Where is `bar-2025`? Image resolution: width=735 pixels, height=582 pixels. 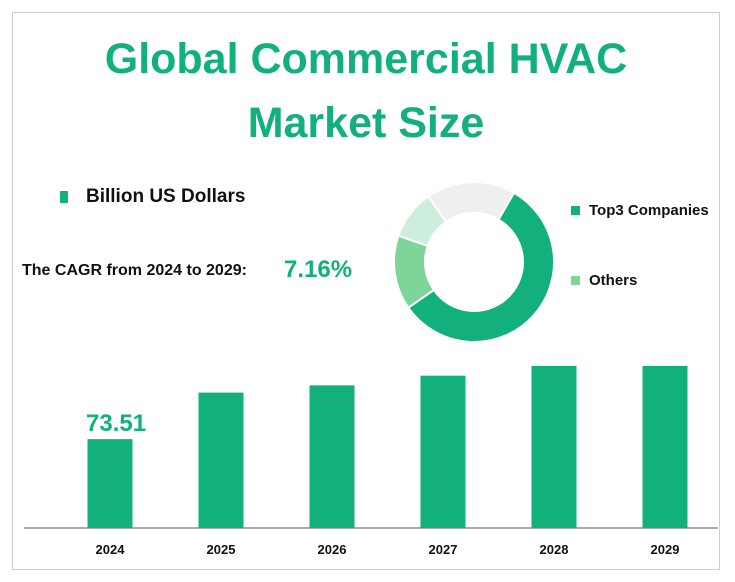
bar-2025 is located at coordinates (221, 460).